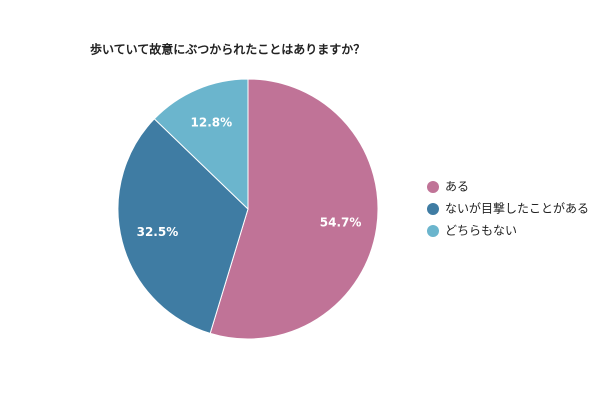  What do you see at coordinates (158, 232) in the screenshot?
I see `data-label: 32.5%` at bounding box center [158, 232].